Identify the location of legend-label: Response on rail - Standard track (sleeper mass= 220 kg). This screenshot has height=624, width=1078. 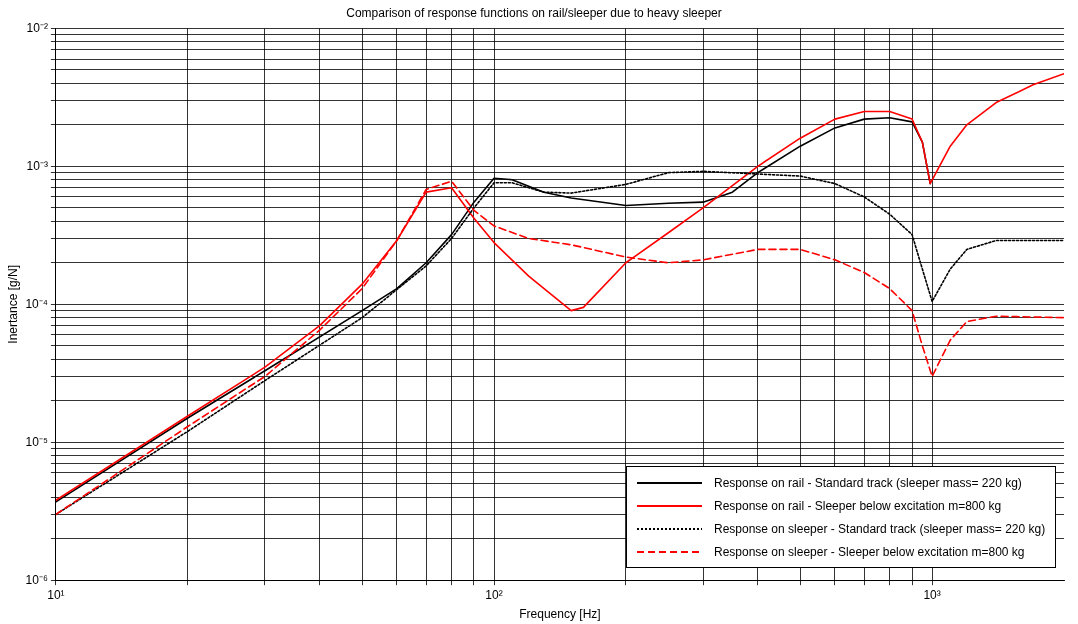
(868, 482).